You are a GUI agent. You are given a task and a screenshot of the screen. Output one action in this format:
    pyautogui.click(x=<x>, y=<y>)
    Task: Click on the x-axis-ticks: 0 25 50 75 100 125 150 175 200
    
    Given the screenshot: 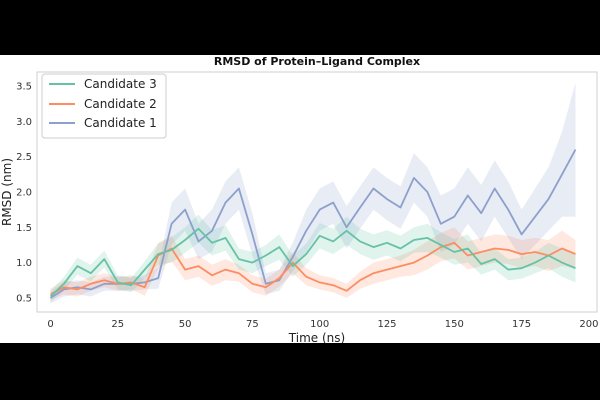 What is the action you would take?
    pyautogui.click(x=322, y=324)
    